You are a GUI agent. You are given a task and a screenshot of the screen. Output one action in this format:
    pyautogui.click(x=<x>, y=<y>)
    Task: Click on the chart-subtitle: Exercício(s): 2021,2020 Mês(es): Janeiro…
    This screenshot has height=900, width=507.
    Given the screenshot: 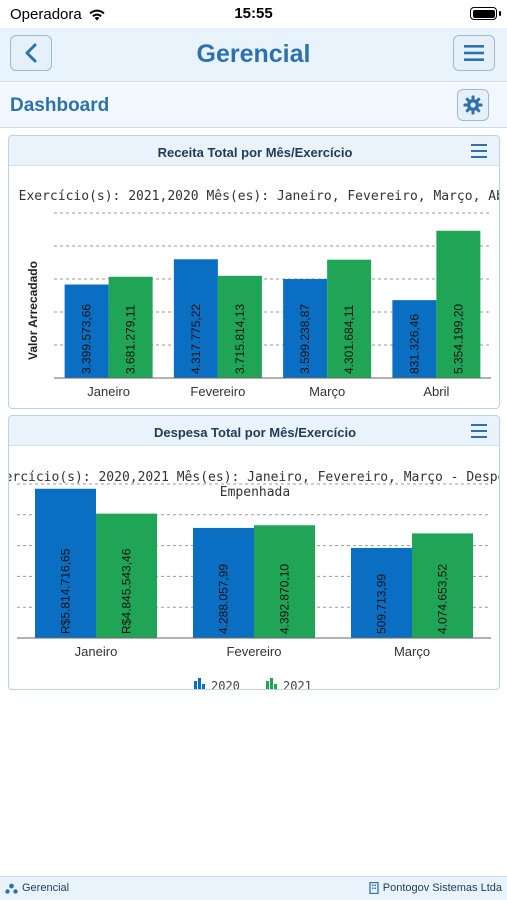 What is the action you would take?
    pyautogui.click(x=259, y=196)
    